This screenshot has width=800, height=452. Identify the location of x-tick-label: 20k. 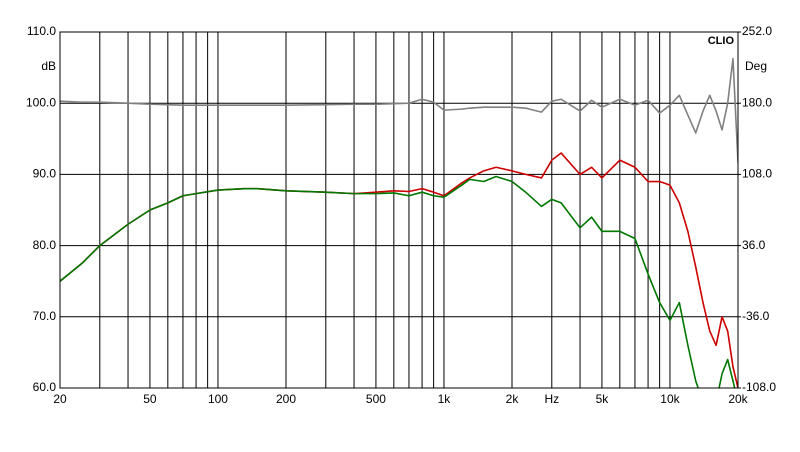
(738, 399).